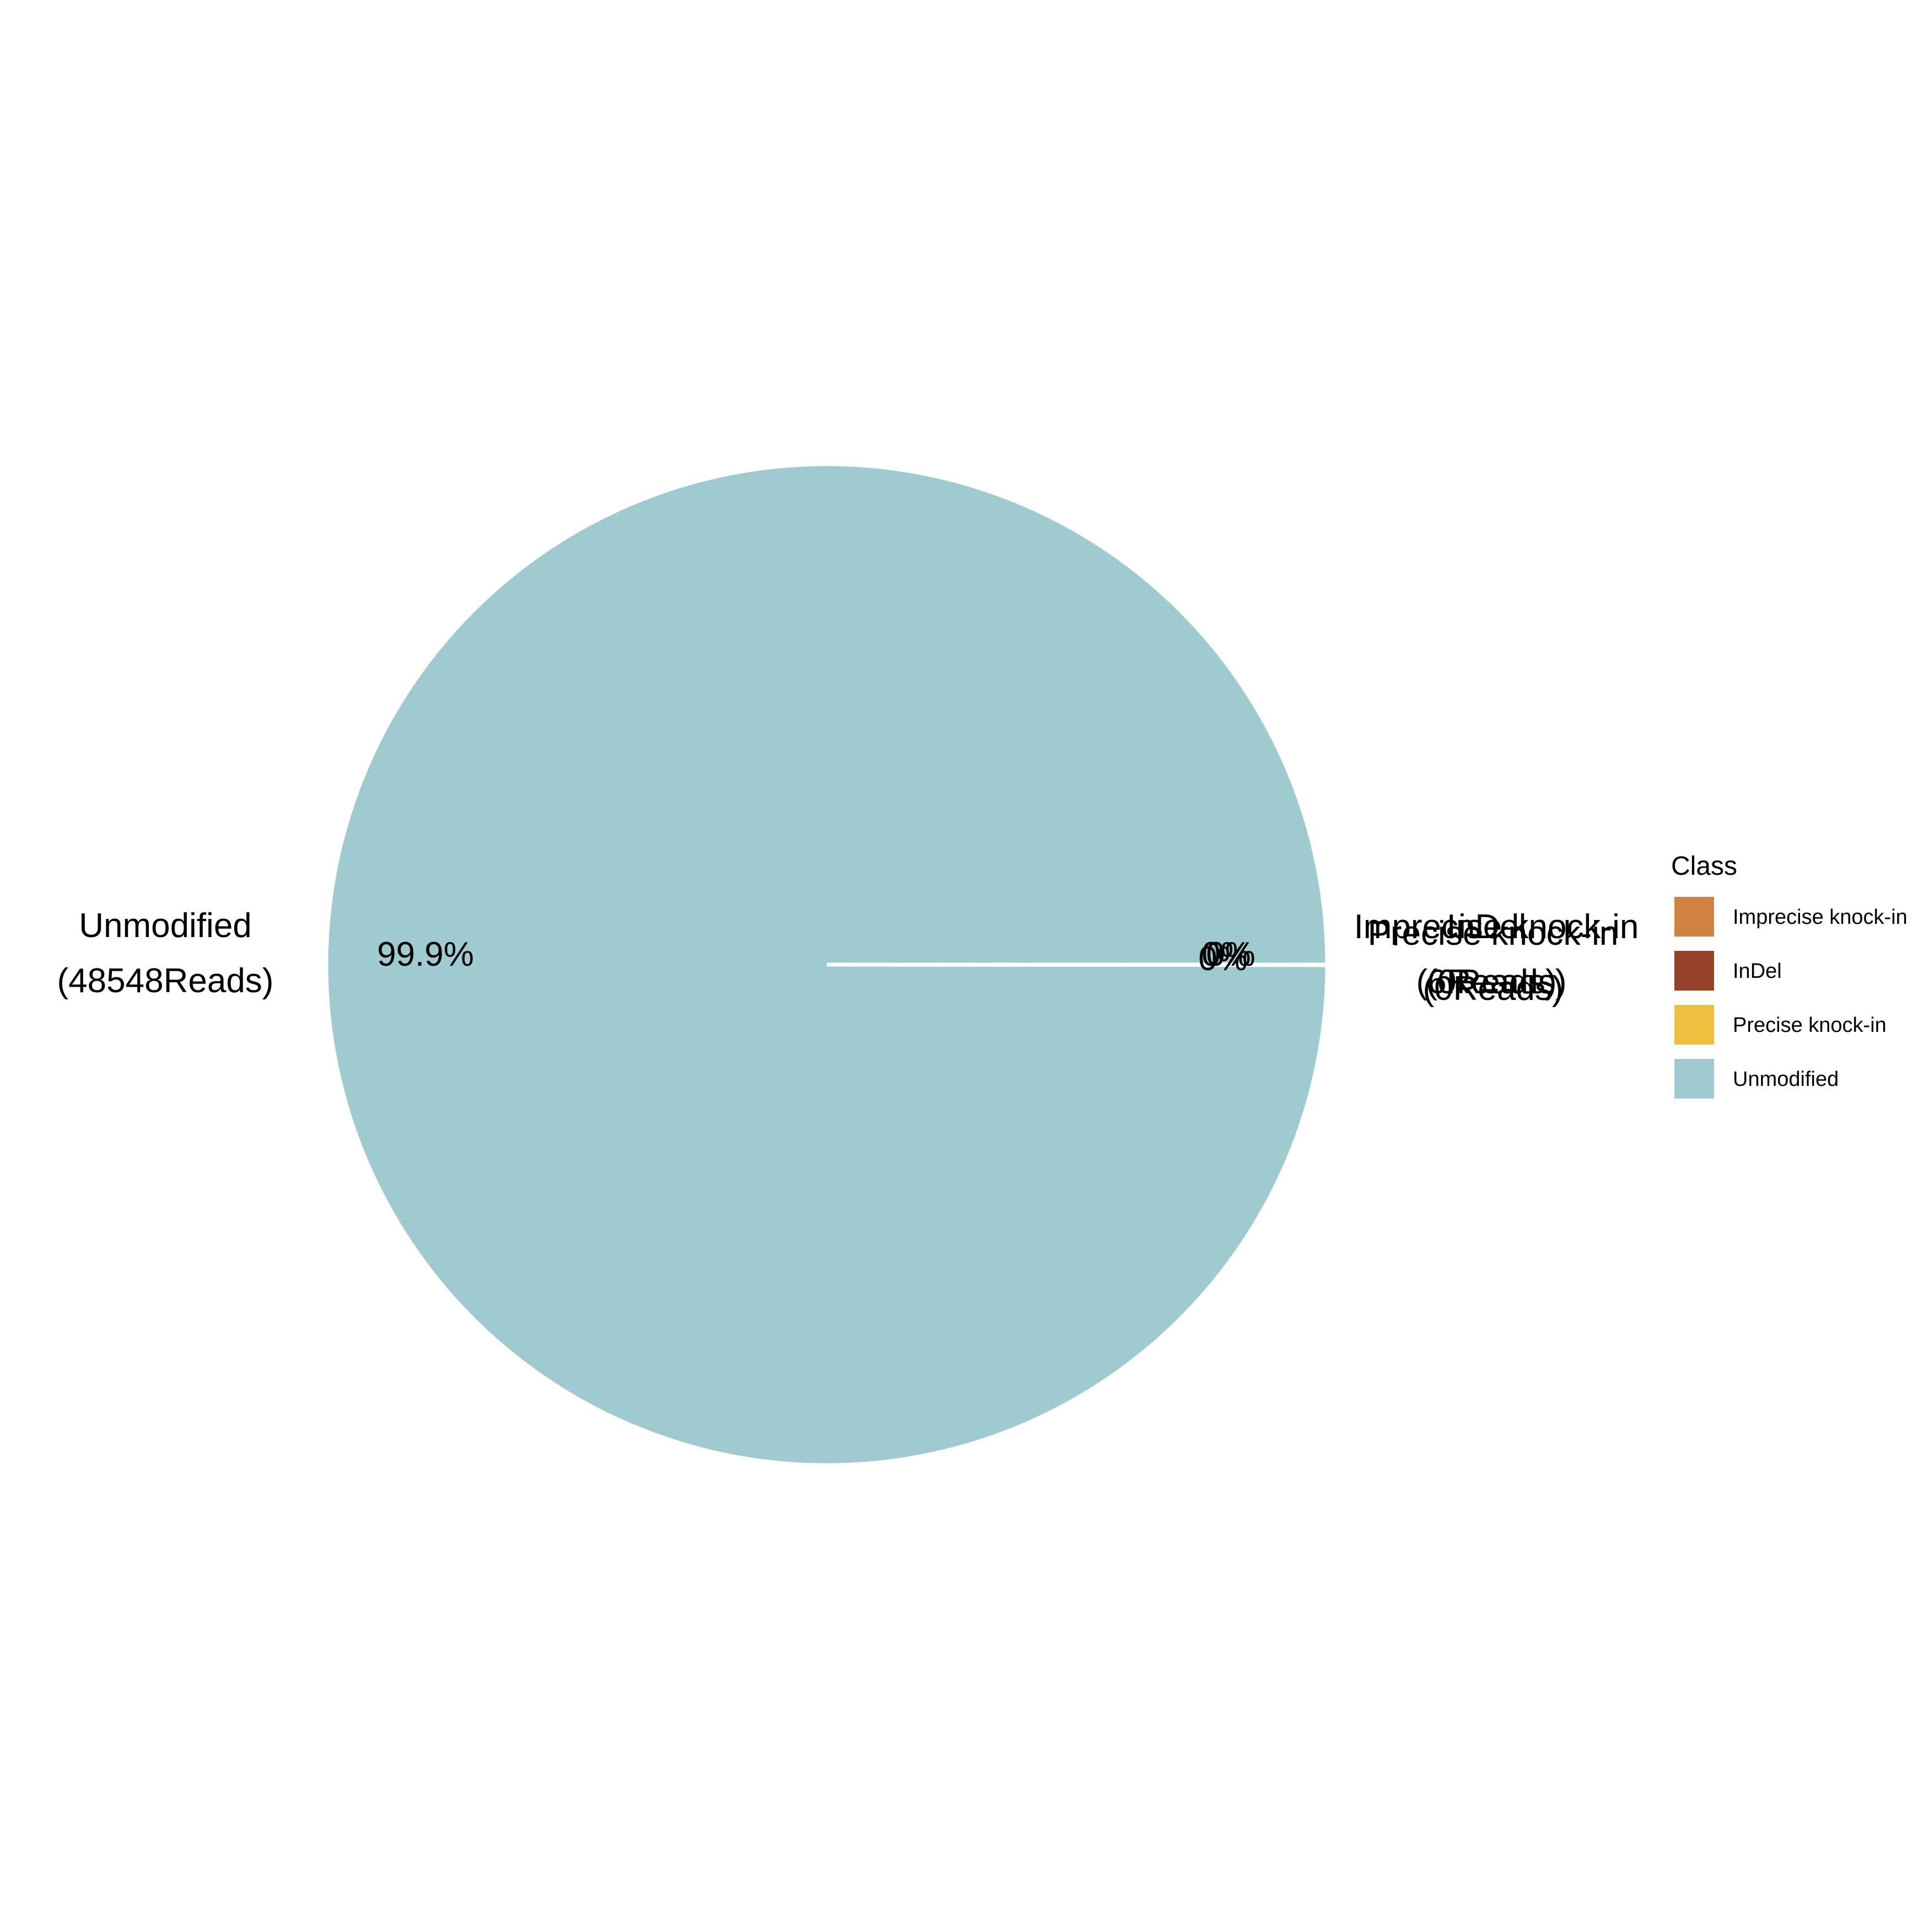 The width and height of the screenshot is (1929, 1932). I want to click on slice-label-unmodified: Unmodified, so click(166, 926).